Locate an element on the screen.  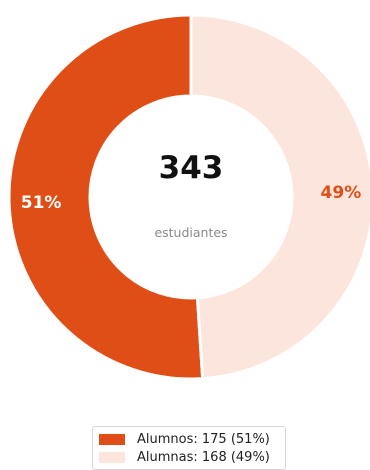
percent-label-alumnos: 51% is located at coordinates (41, 203).